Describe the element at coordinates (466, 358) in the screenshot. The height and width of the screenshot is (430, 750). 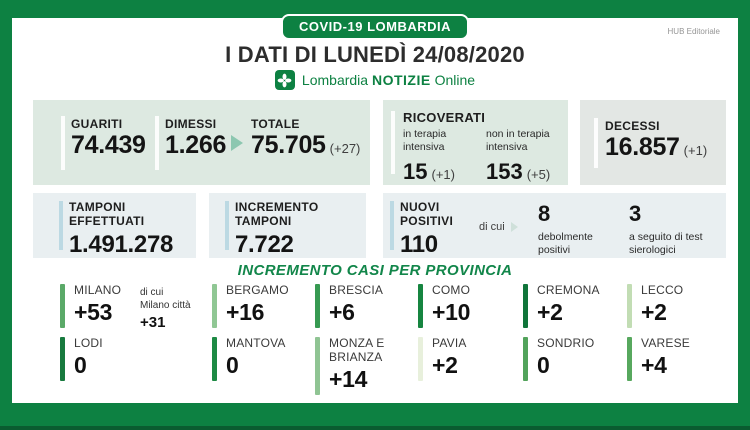
I see `province-cell-pavia: PAVIA +2` at that location.